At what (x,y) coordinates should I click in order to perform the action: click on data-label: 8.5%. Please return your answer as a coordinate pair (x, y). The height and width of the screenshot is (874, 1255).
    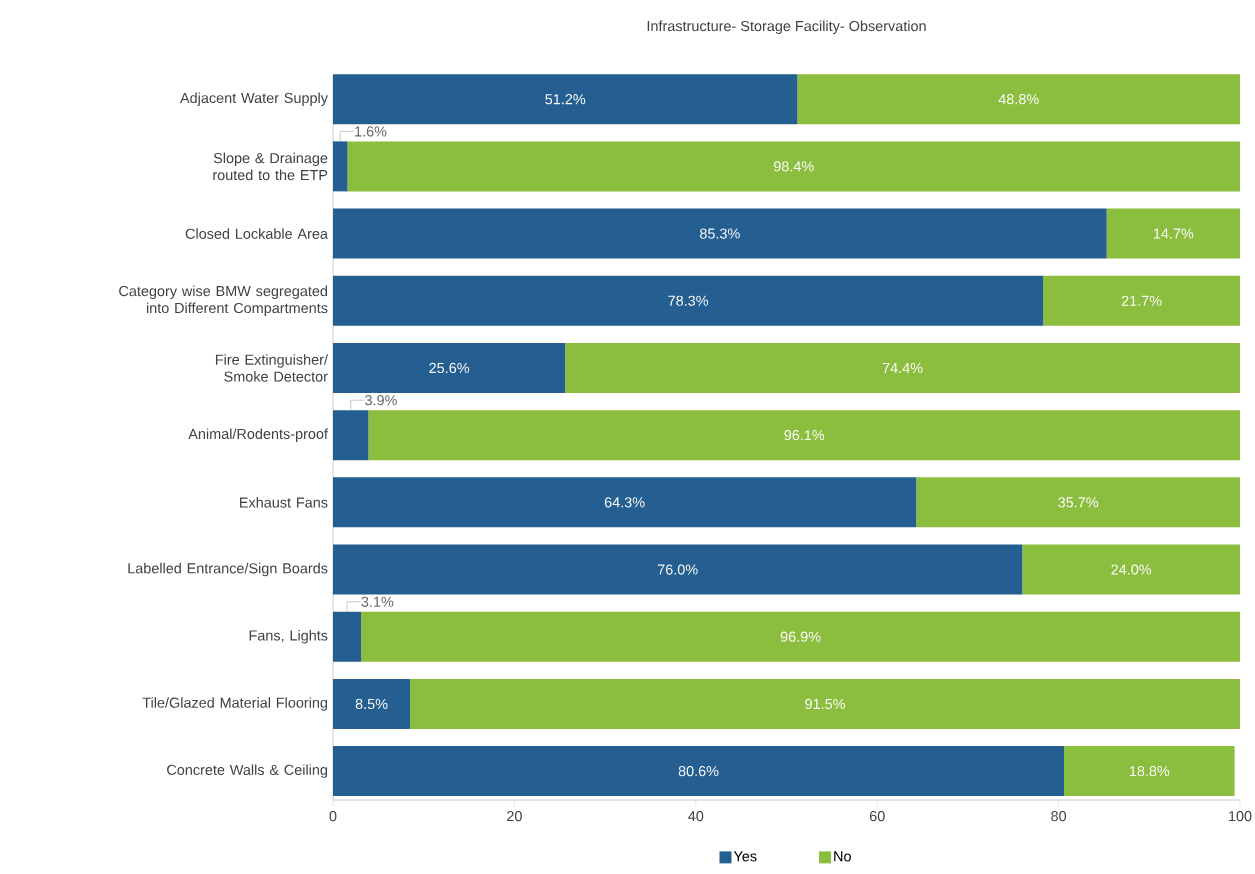
    Looking at the image, I should click on (371, 704).